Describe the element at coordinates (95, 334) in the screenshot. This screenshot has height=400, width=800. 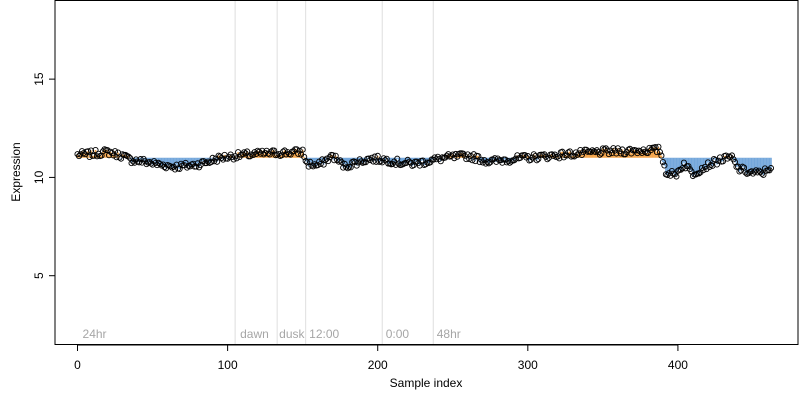
I see `annotation-label: 24hr` at that location.